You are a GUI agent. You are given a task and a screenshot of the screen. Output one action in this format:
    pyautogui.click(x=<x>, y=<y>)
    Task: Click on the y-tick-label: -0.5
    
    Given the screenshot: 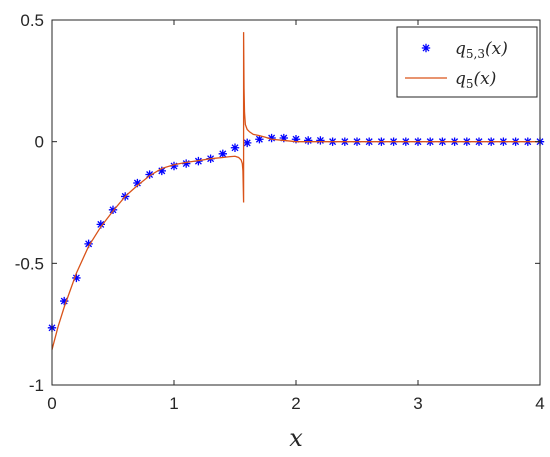 What is the action you would take?
    pyautogui.click(x=29, y=263)
    